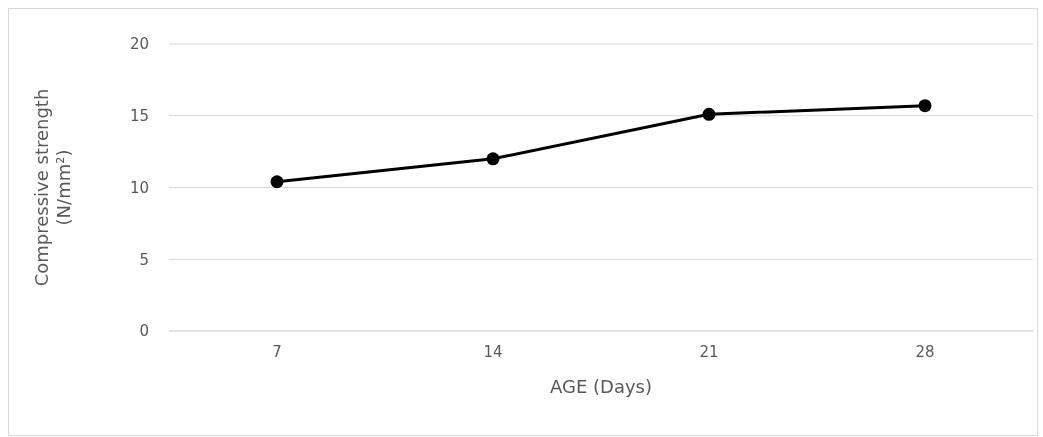 Image resolution: width=1043 pixels, height=437 pixels. What do you see at coordinates (709, 352) in the screenshot?
I see `x-tick-label: 21` at bounding box center [709, 352].